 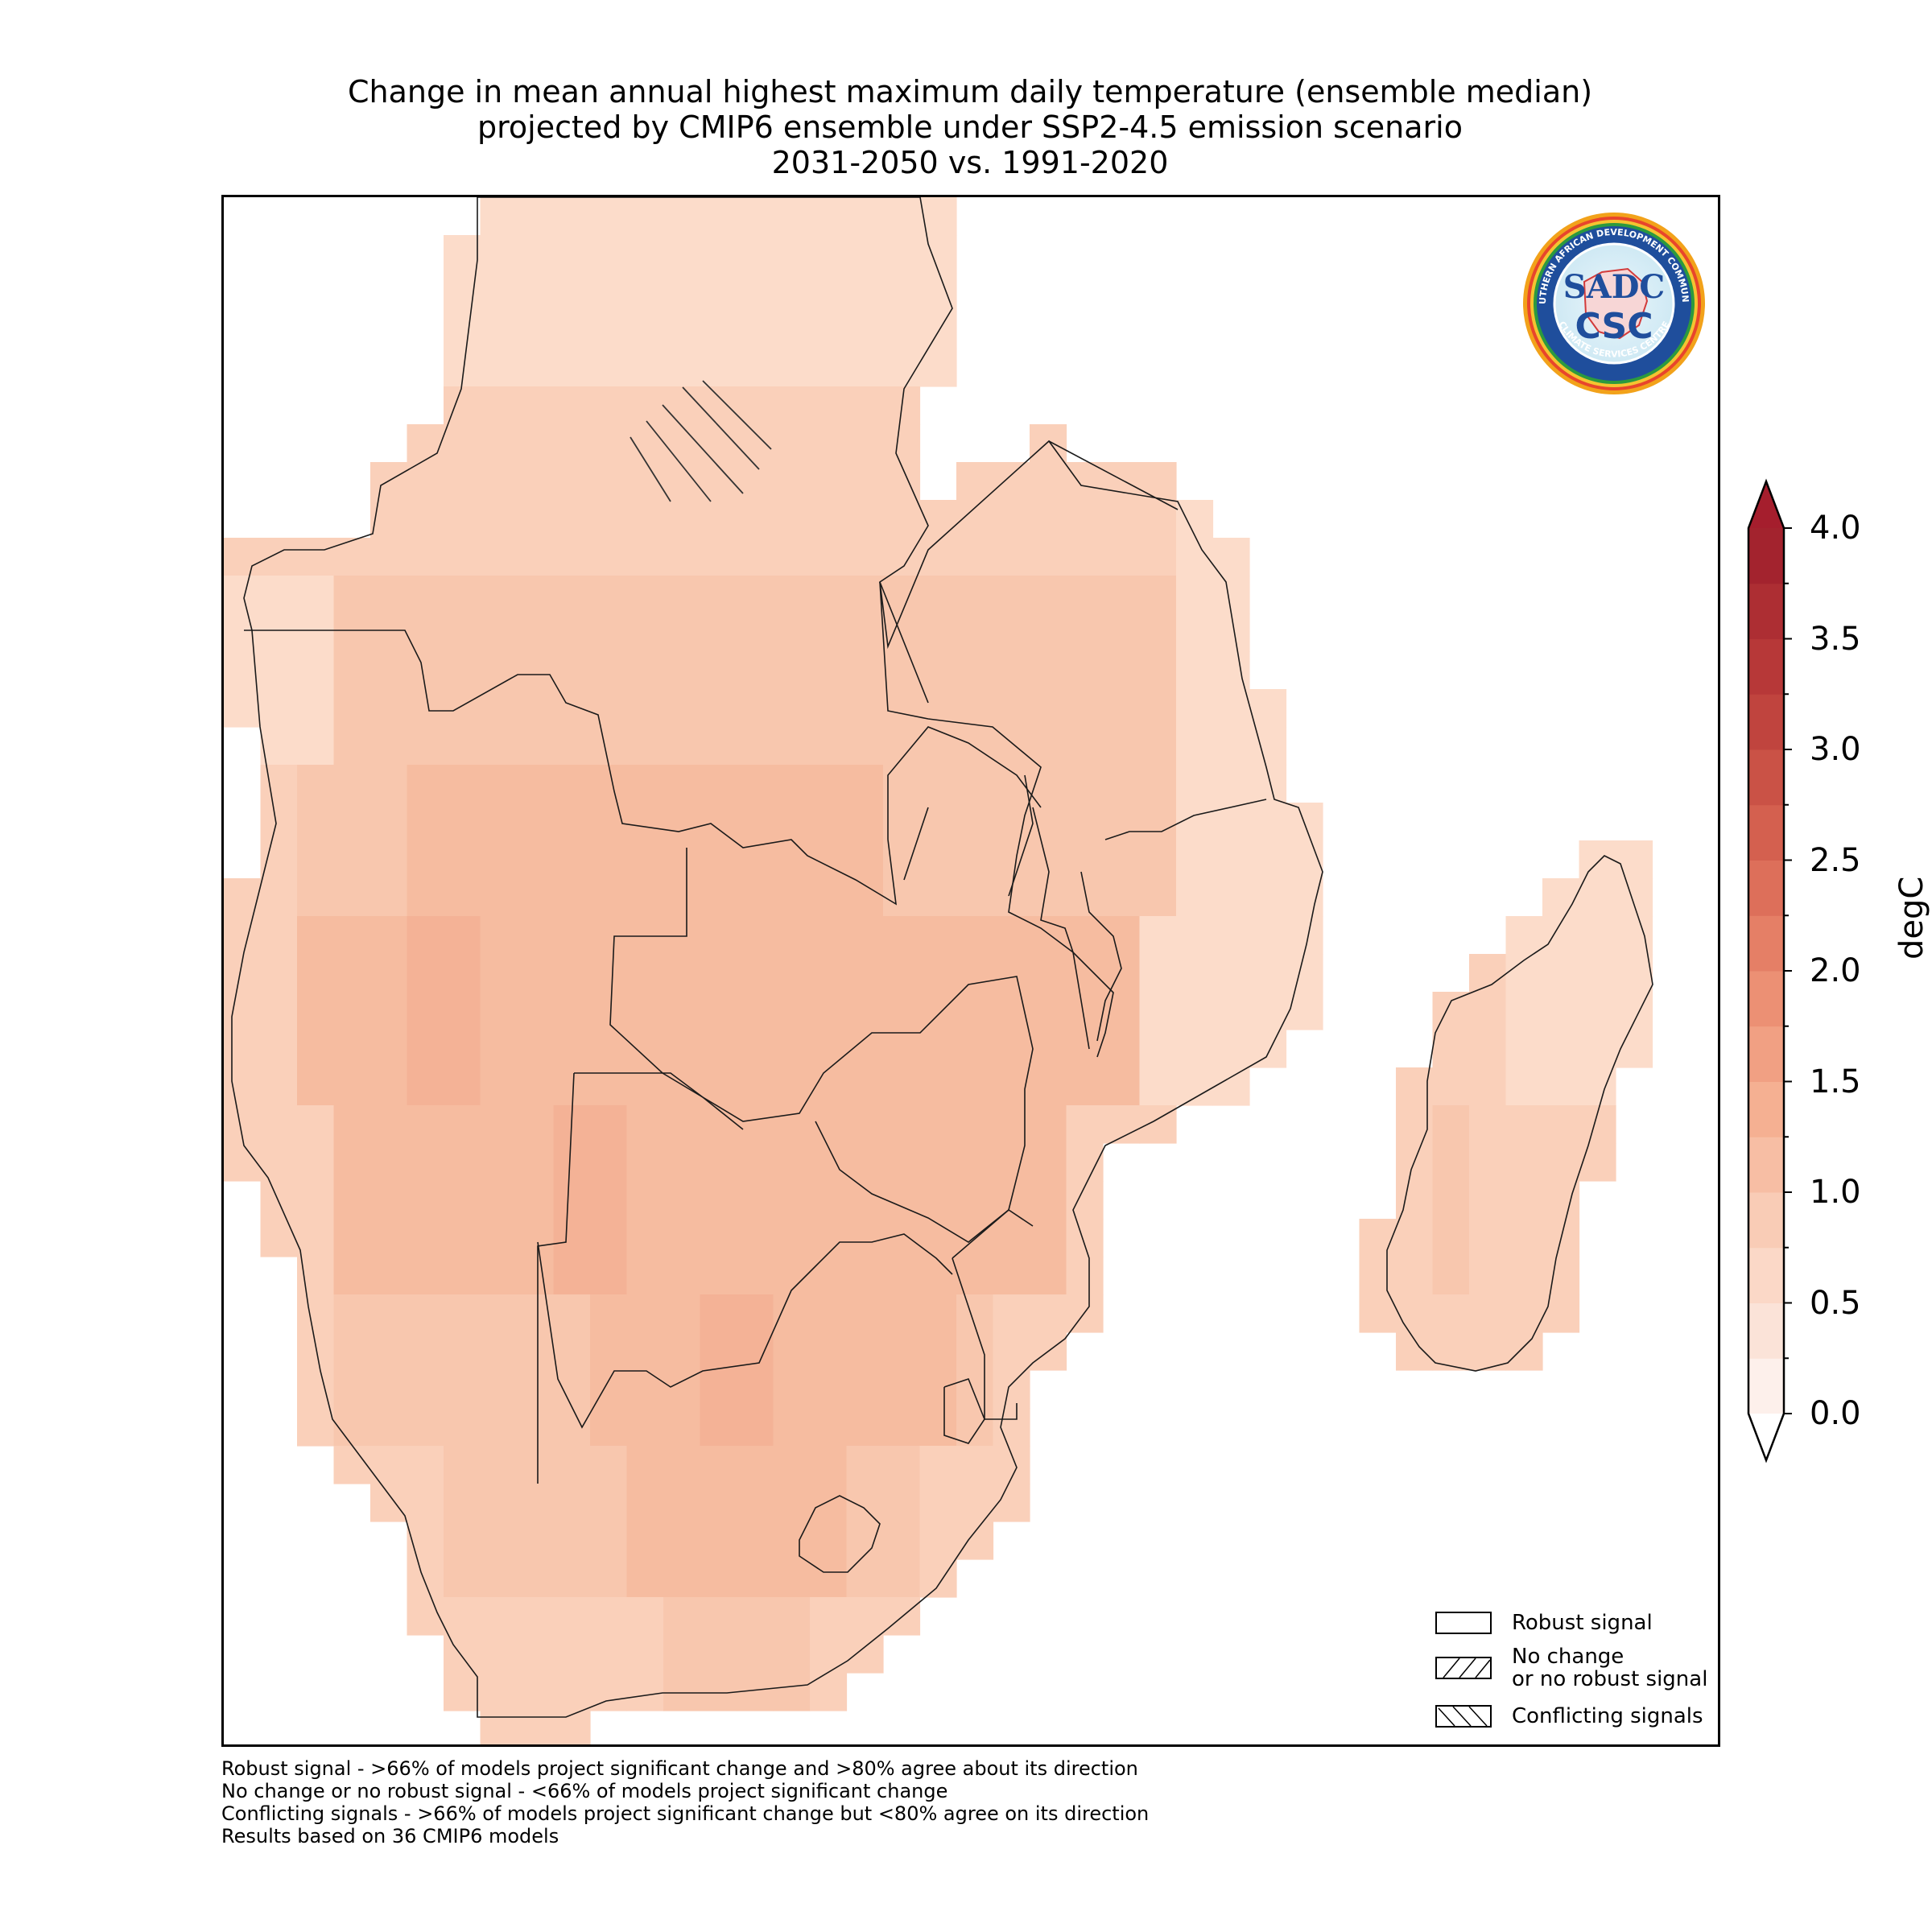 I want to click on country-border, so click(x=570, y=768).